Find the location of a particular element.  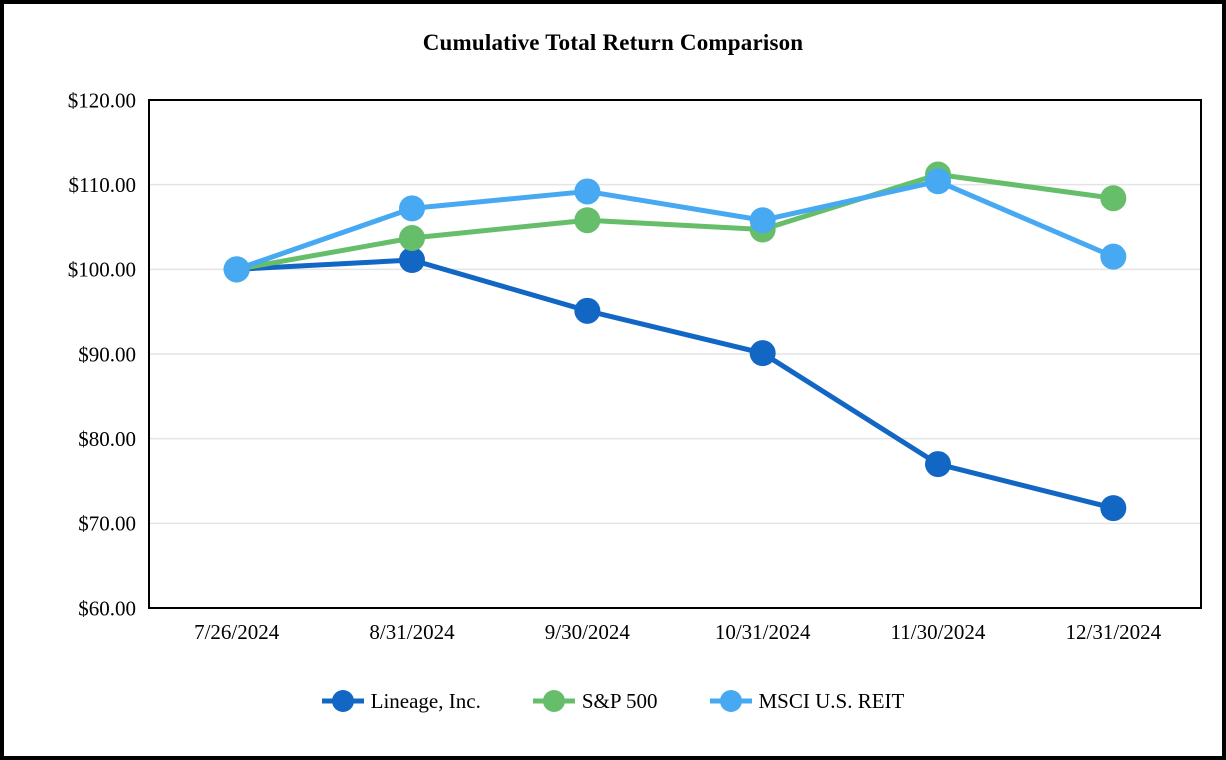

series-line-msci-u-s-reit is located at coordinates (675, 225).